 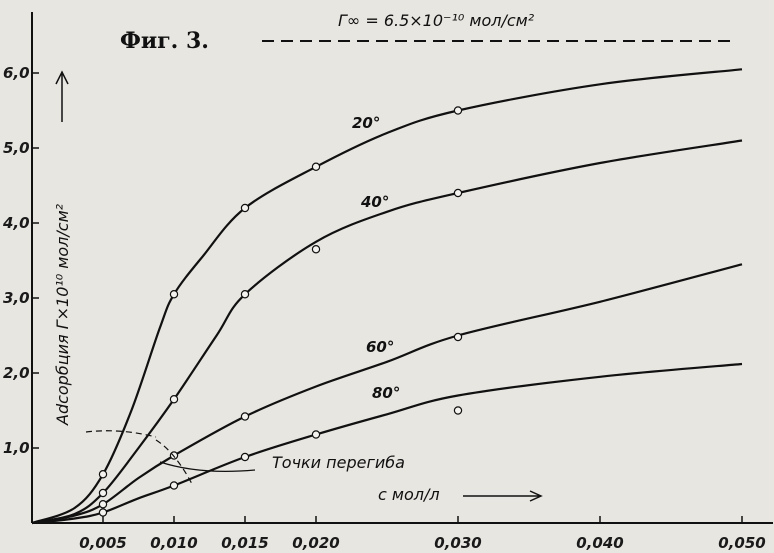 I want to click on inflection-label: Точки перегиба, so click(x=338, y=462).